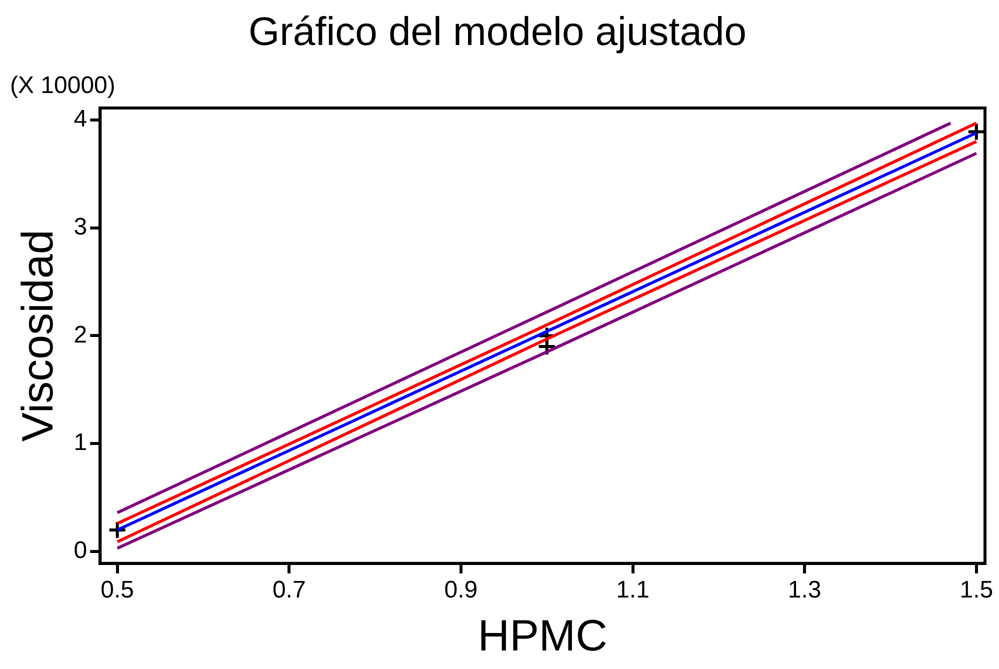 Image resolution: width=999 pixels, height=669 pixels. What do you see at coordinates (38, 336) in the screenshot?
I see `y-axis-title: Viscosidad` at bounding box center [38, 336].